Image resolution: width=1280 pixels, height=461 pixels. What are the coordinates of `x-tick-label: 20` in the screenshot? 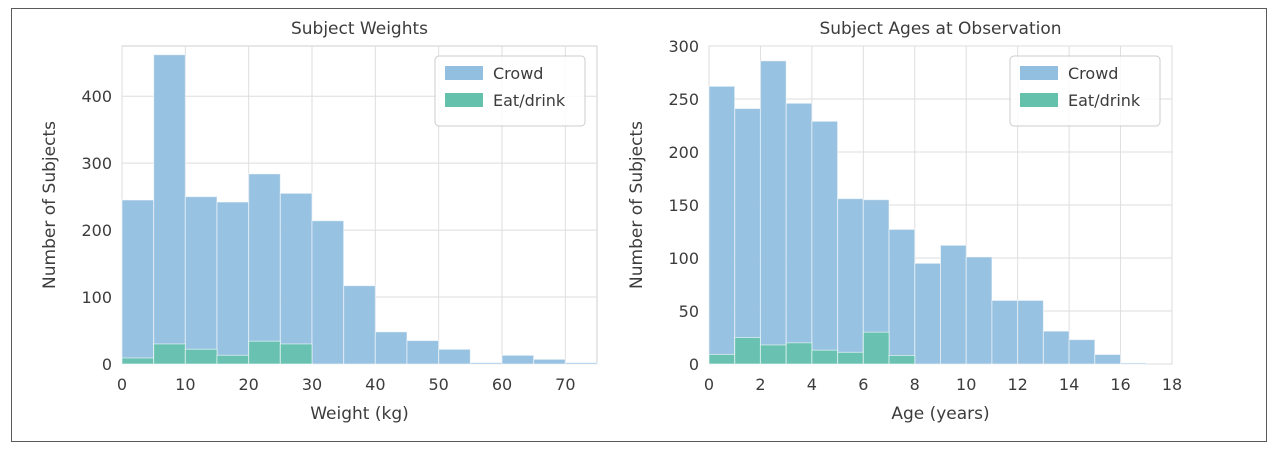 It's located at (248, 384).